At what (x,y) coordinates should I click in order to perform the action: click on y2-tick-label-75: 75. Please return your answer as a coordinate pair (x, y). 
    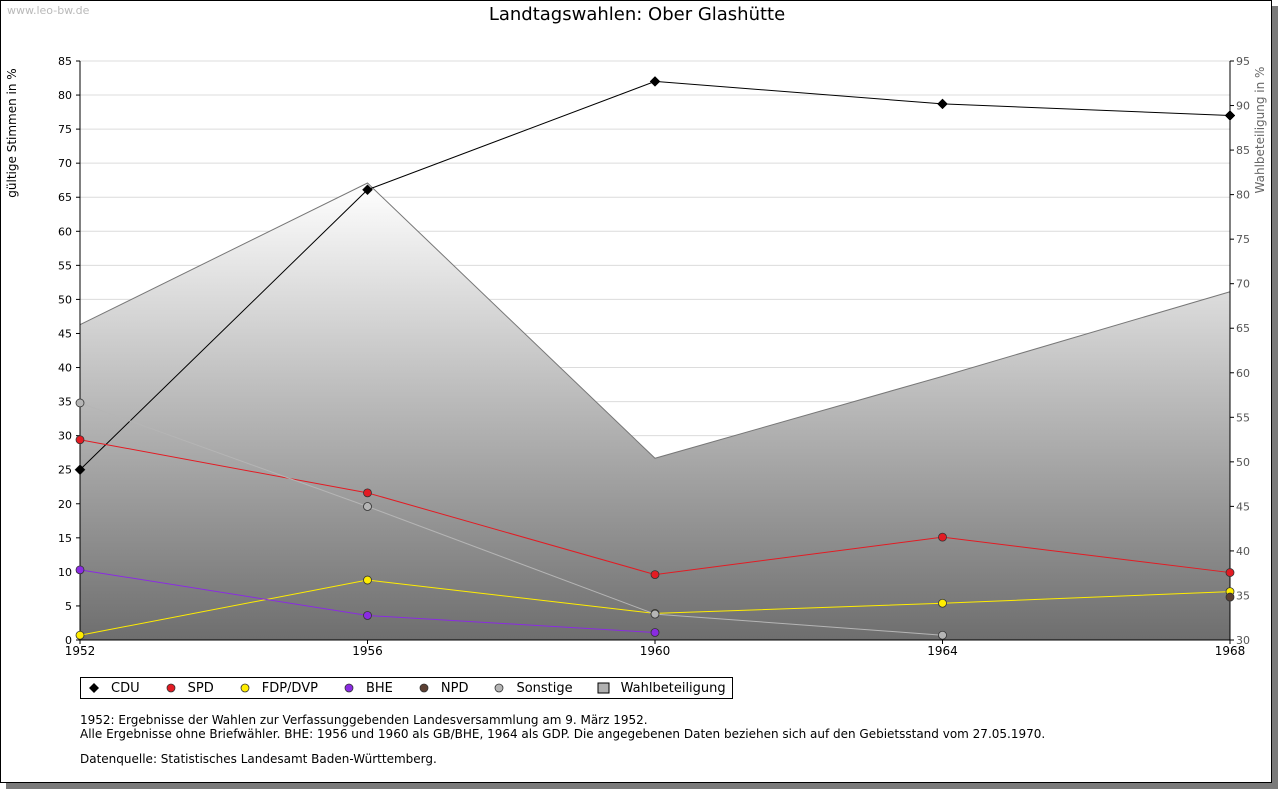
    Looking at the image, I should click on (1243, 239).